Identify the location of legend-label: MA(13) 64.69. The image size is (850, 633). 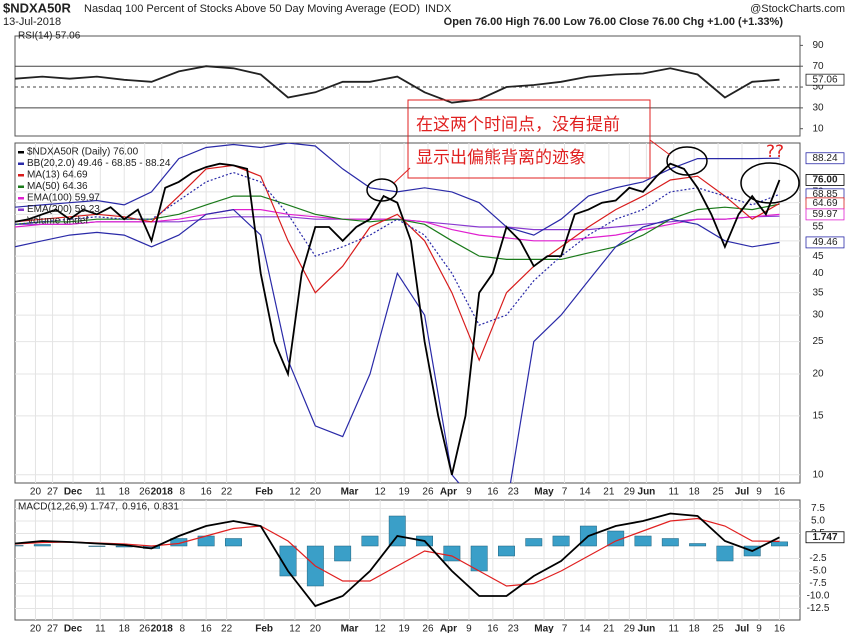
(57, 175).